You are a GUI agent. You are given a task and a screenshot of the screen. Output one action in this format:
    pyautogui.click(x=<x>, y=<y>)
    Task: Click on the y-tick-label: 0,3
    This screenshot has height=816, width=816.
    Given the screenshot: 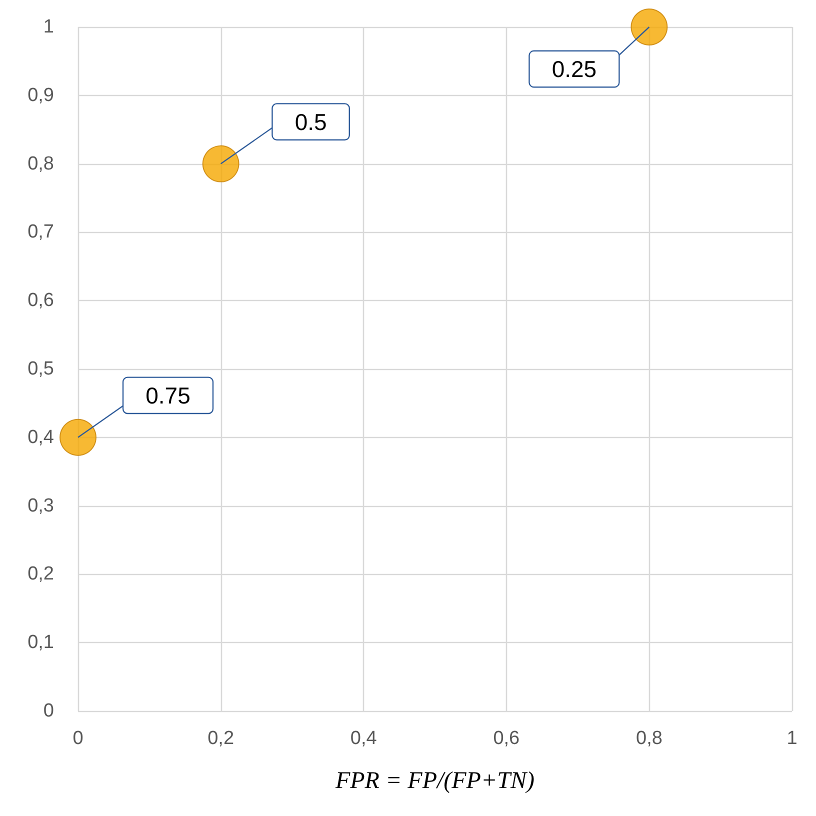 What is the action you would take?
    pyautogui.click(x=41, y=505)
    